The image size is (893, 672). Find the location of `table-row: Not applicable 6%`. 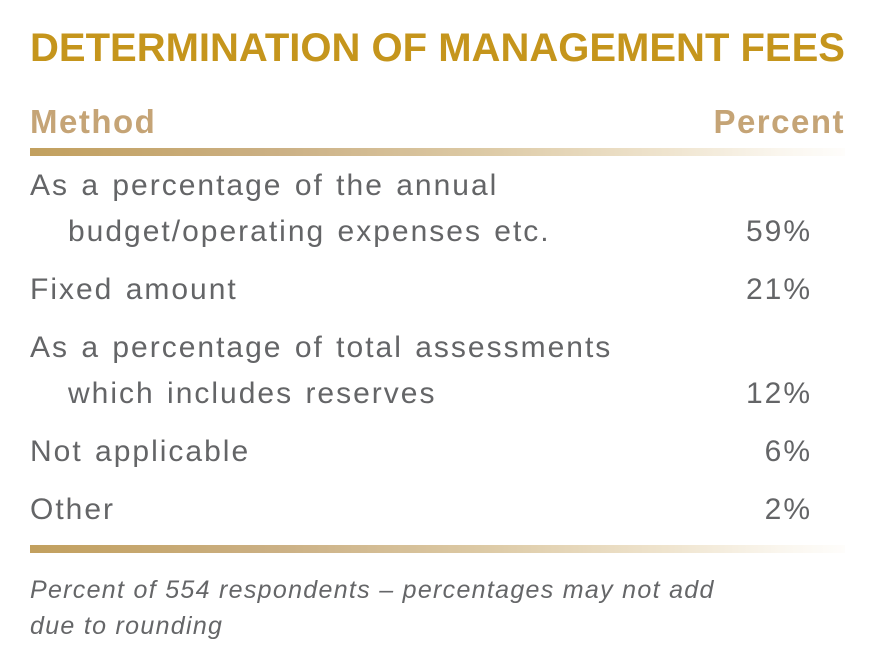

table-row: Not applicable 6% is located at coordinates (437, 452).